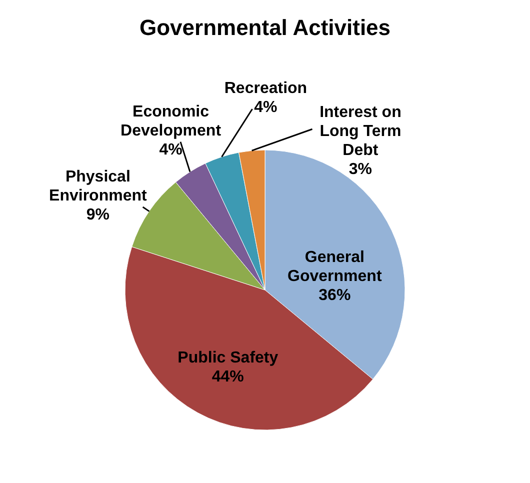 This screenshot has width=530, height=483. What do you see at coordinates (265, 27) in the screenshot?
I see `chart-title: Governmental Activities` at bounding box center [265, 27].